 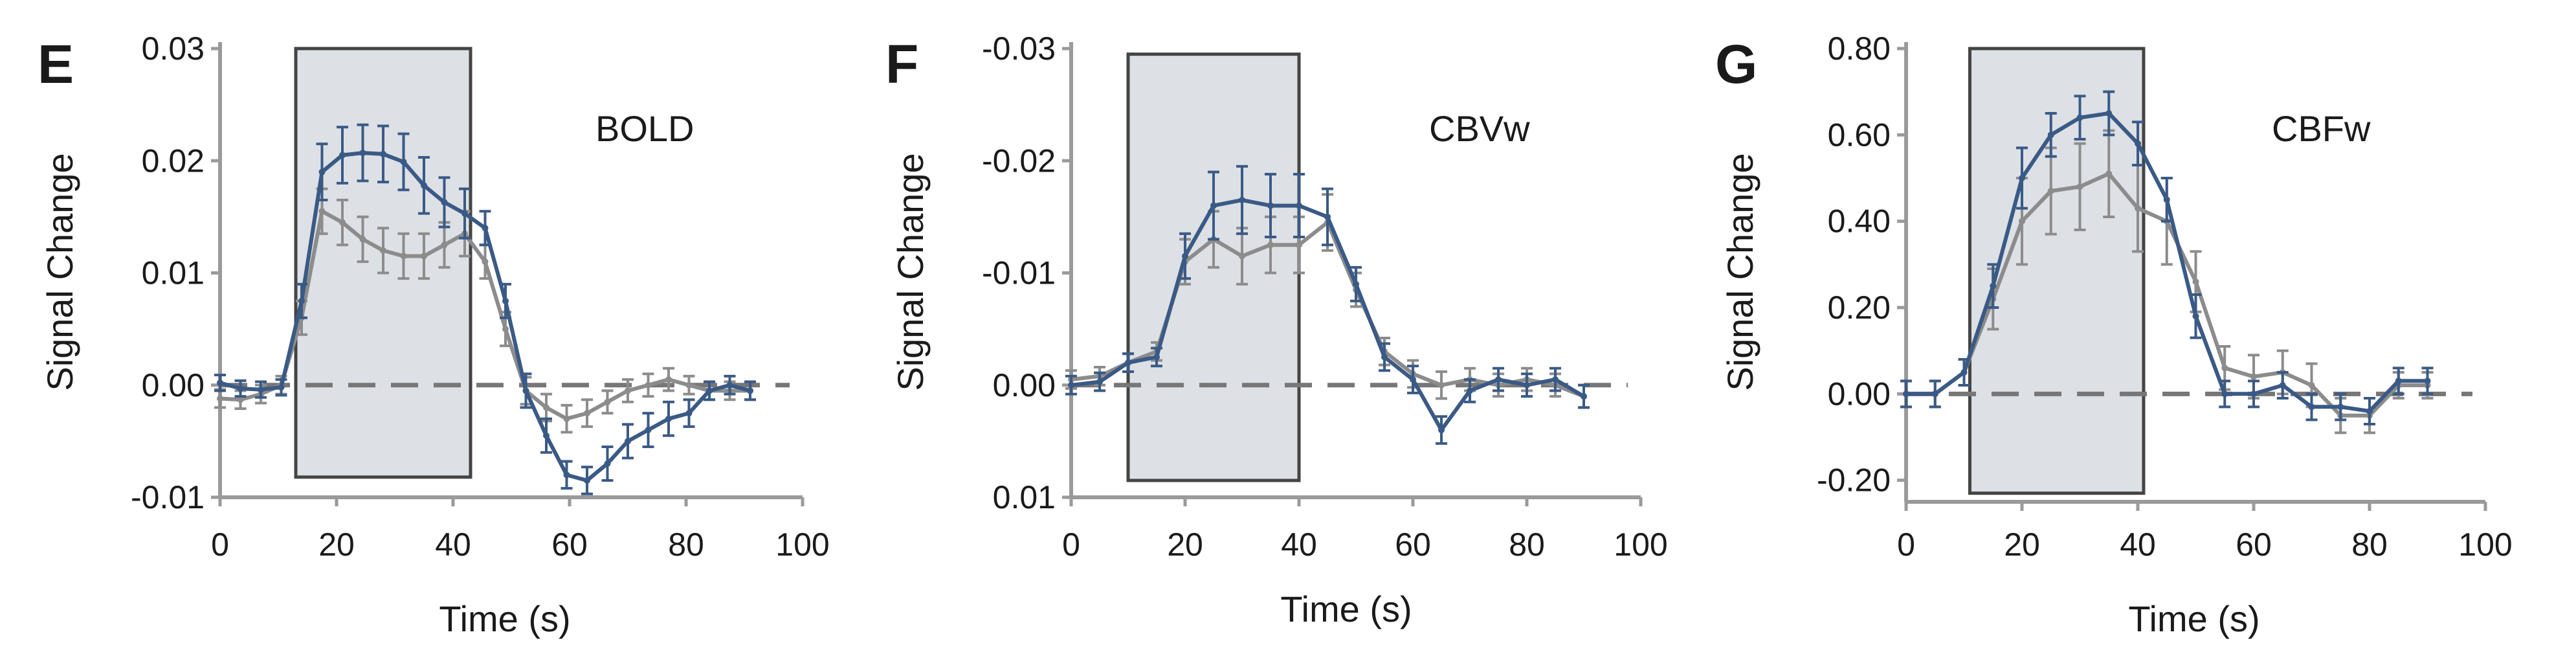 What do you see at coordinates (901, 64) in the screenshot?
I see `panel-letter: F` at bounding box center [901, 64].